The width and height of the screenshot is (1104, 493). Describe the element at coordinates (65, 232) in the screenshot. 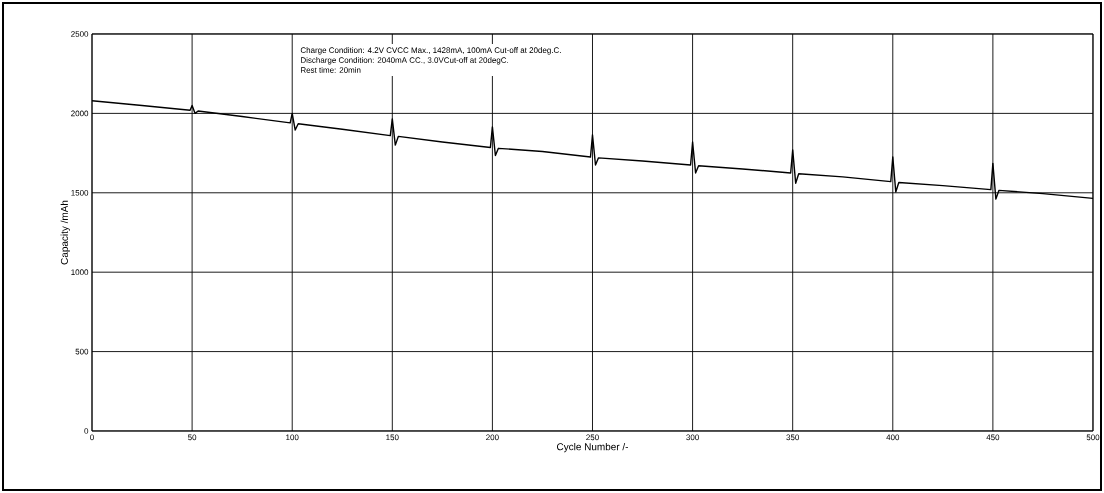

I see `y-axis-title: Capacity /mAh` at that location.